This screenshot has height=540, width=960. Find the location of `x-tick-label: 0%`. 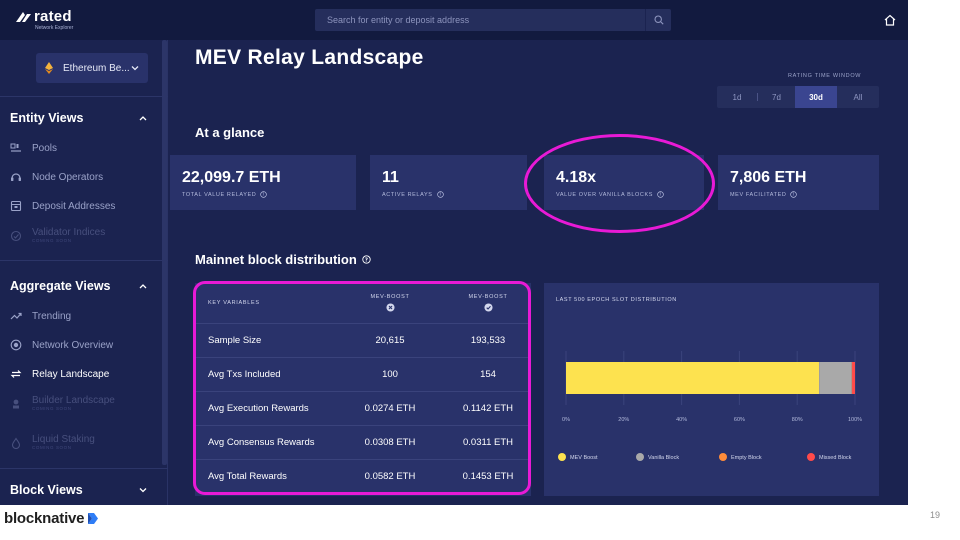

x-tick-label: 0% is located at coordinates (566, 420).